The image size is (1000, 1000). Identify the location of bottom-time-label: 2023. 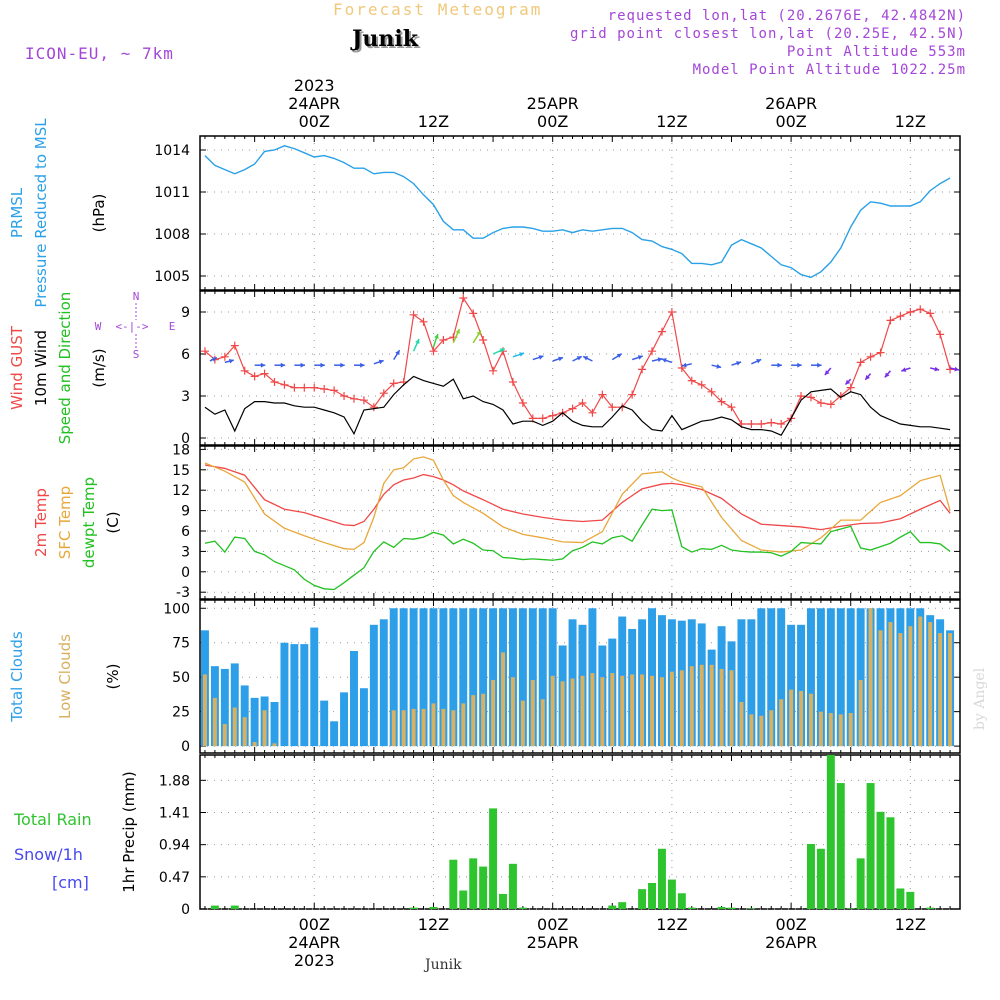
(314, 960).